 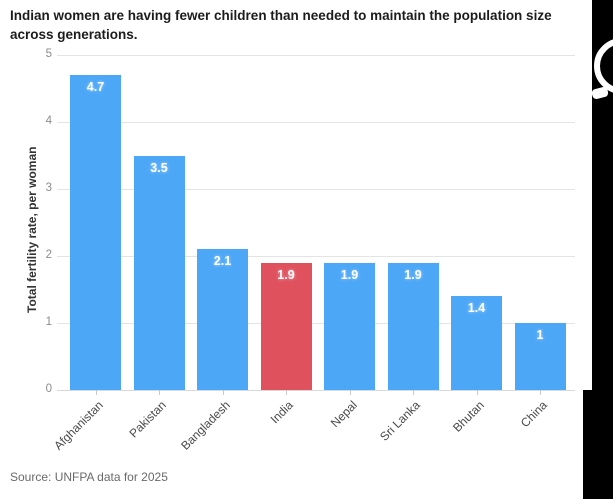 What do you see at coordinates (413, 392) in the screenshot?
I see `x-tick-sri-lanka` at bounding box center [413, 392].